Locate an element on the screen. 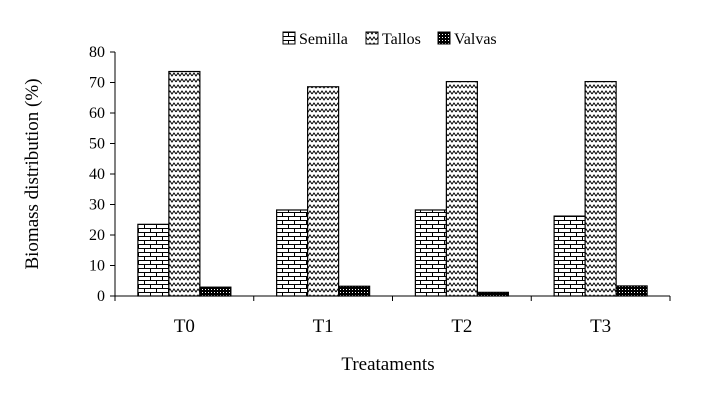 The height and width of the screenshot is (406, 716). legend-swatch-valvas is located at coordinates (444, 38).